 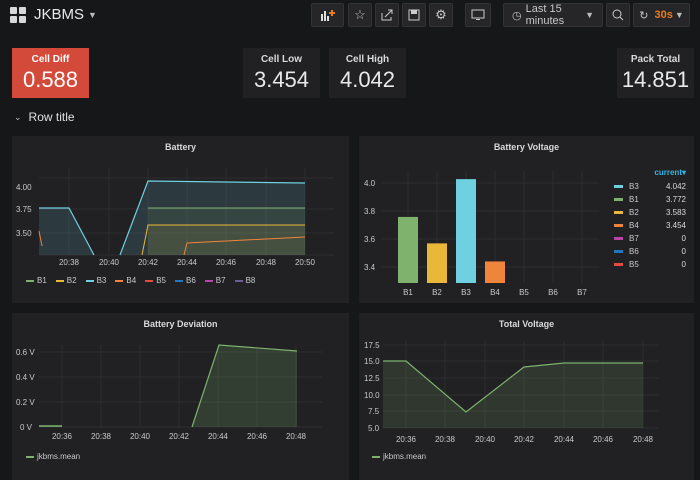 I want to click on dashboard-title: JKBMS, so click(x=59, y=14).